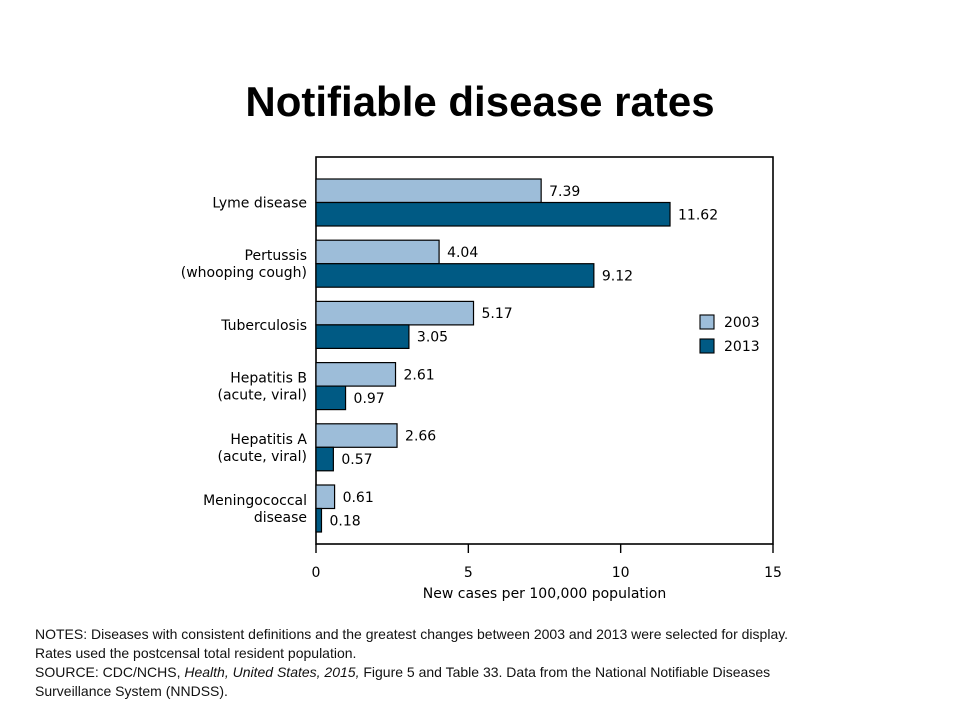  I want to click on data-label: 2.66, so click(420, 437).